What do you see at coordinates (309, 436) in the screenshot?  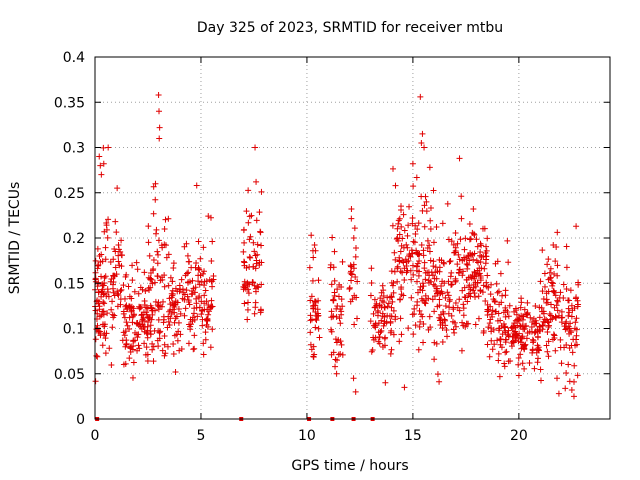 I see `x-tick-labels: 0 5 10 15 20` at bounding box center [309, 436].